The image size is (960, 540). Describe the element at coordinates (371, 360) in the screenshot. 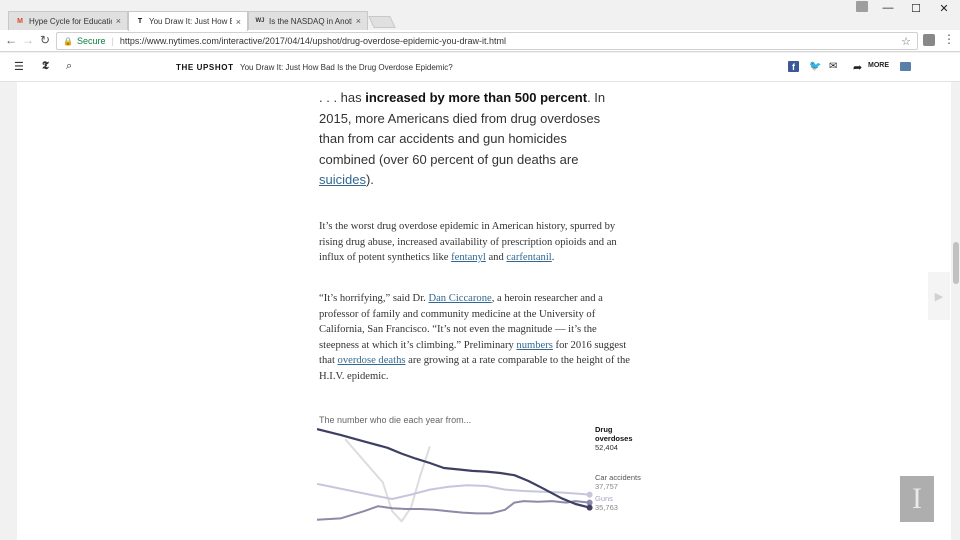

I see `link-overdose-deaths: overdose deaths` at that location.